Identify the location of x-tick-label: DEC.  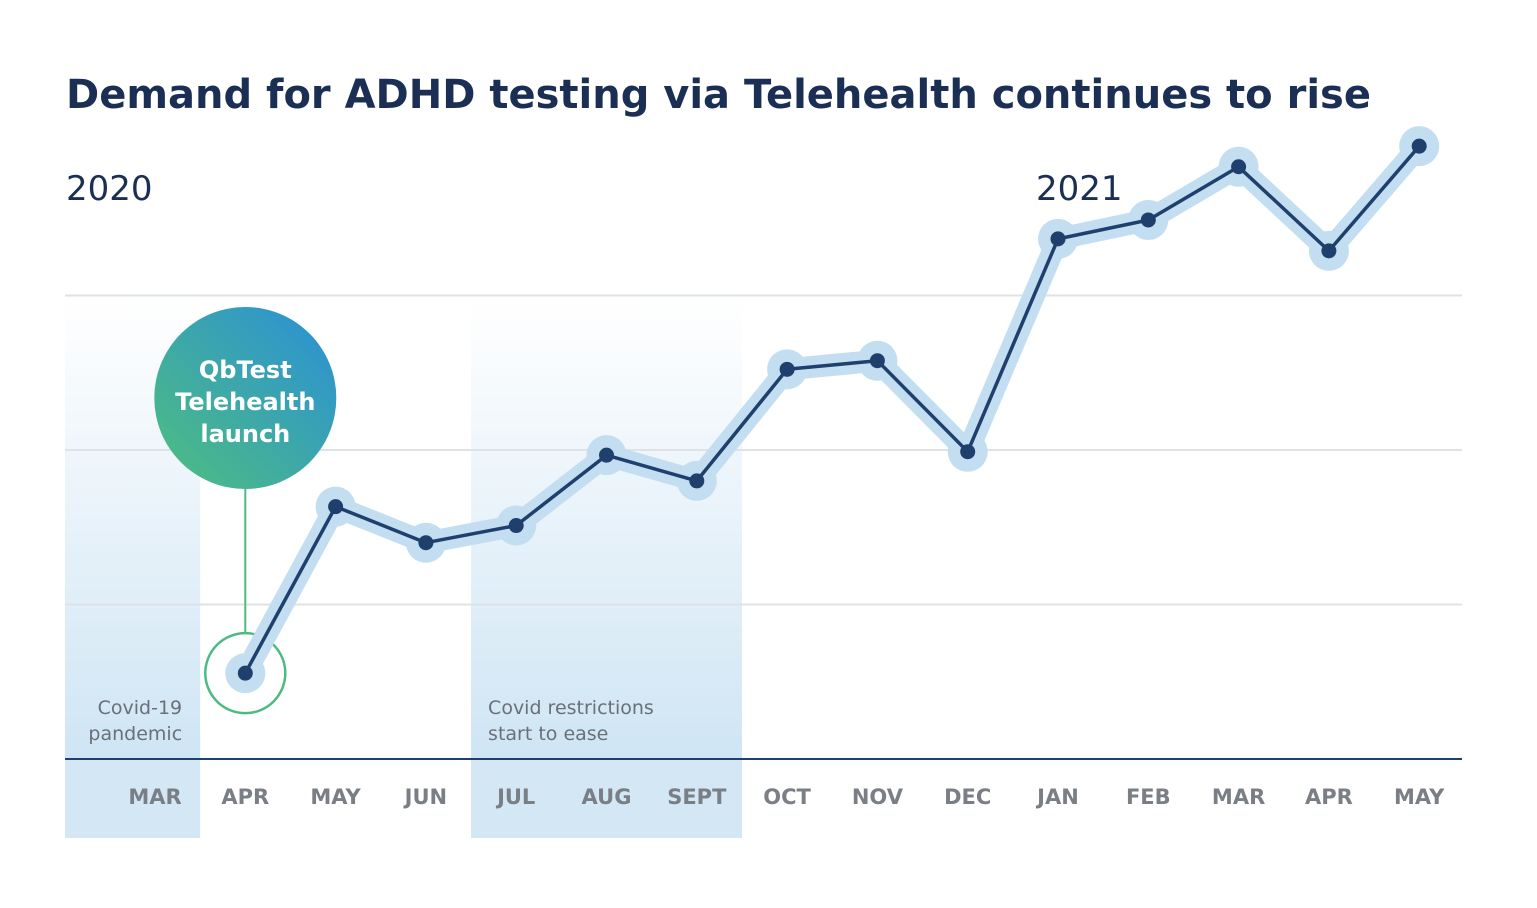
(967, 797).